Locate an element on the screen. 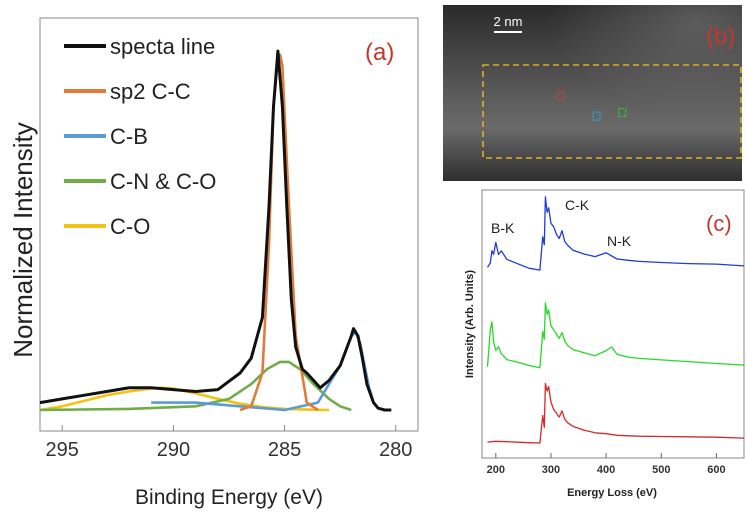 The image size is (747, 513). x-tick-label: 285 is located at coordinates (284, 450).